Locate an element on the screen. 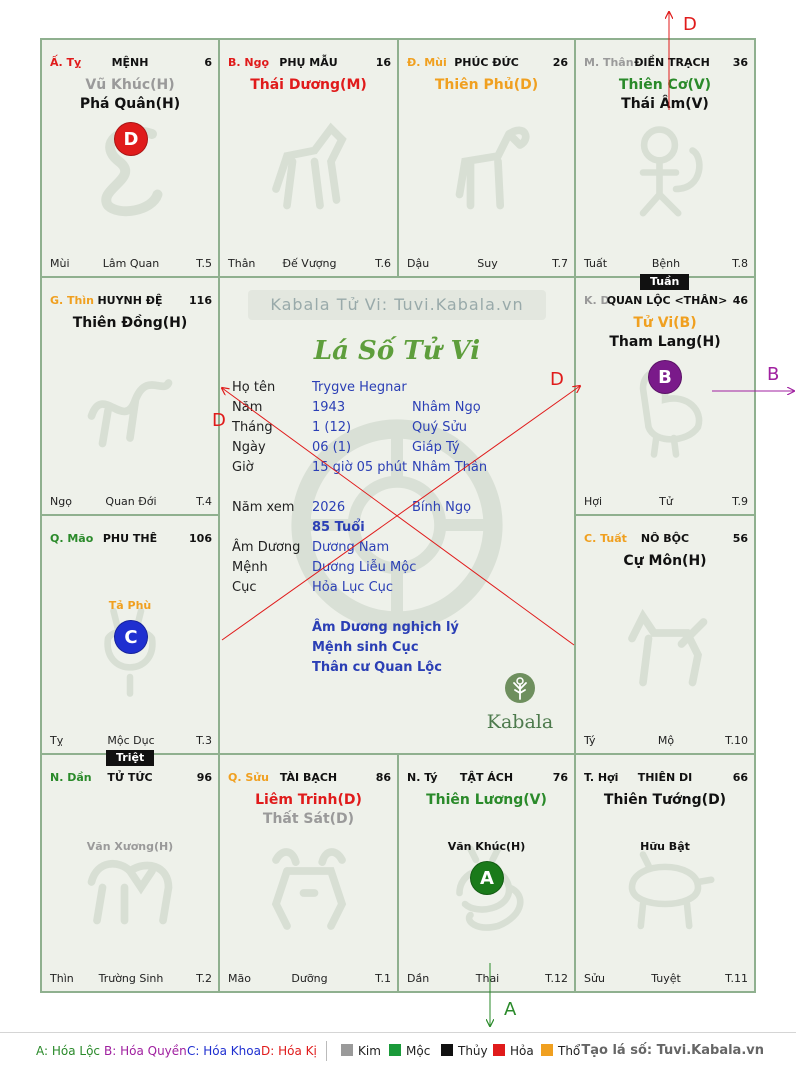  star-pha-quan: Phá Quân(H) is located at coordinates (130, 104).